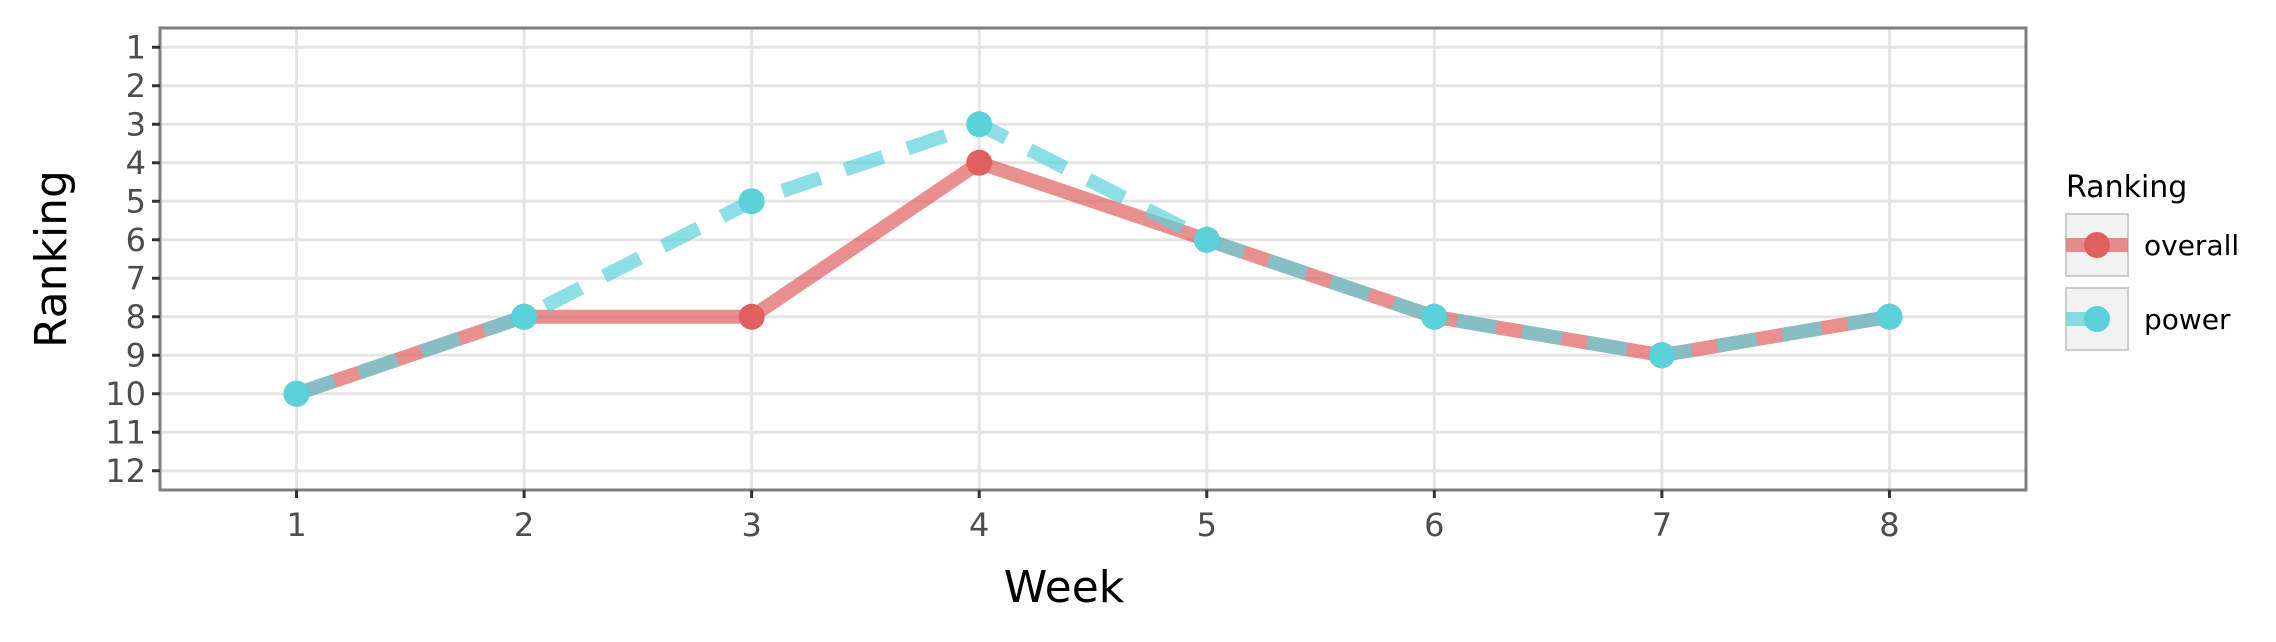 The image size is (2276, 642). I want to click on y-tick-label: 11, so click(125, 432).